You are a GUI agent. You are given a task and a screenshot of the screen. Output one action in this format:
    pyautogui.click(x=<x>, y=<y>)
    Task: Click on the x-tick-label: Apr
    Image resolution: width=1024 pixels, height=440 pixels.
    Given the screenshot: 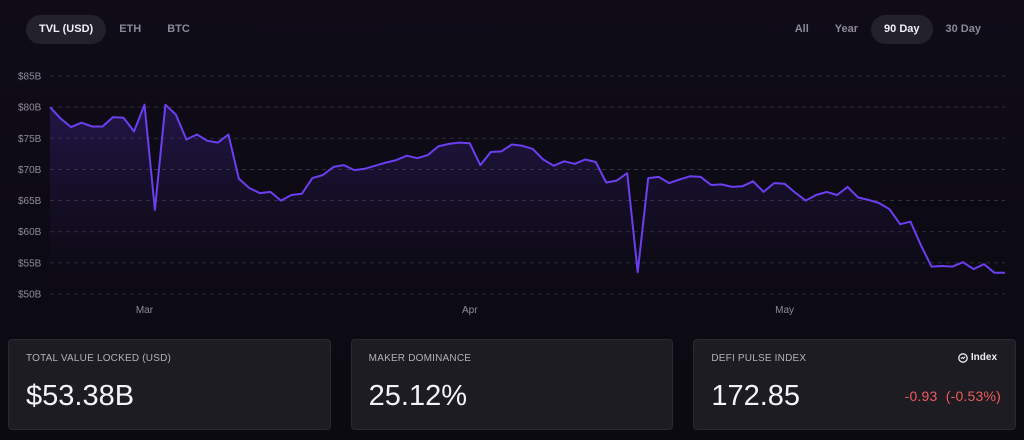 What is the action you would take?
    pyautogui.click(x=470, y=310)
    